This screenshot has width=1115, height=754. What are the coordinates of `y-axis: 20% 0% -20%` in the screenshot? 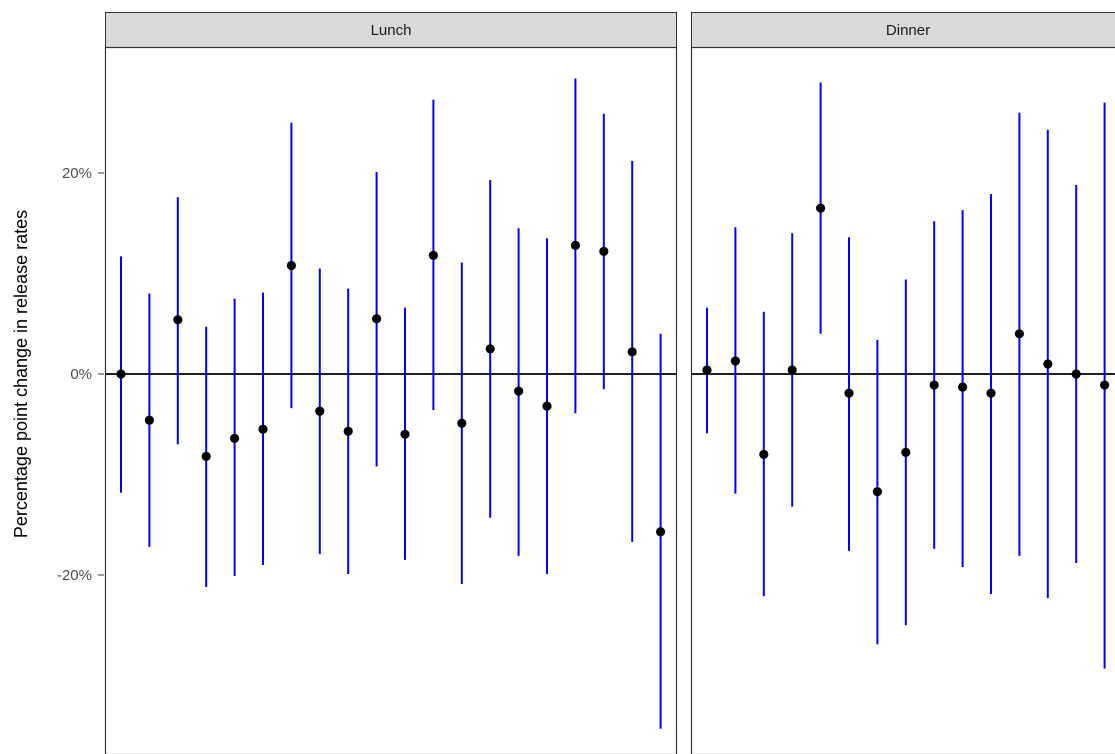 It's located at (80, 374).